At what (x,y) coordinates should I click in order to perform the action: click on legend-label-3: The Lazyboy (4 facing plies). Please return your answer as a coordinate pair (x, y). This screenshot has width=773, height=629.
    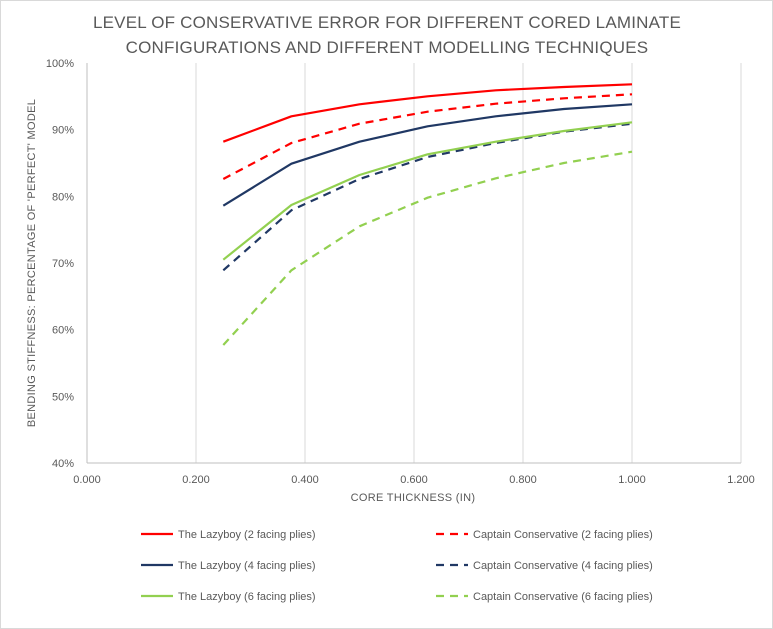
    Looking at the image, I should click on (247, 566).